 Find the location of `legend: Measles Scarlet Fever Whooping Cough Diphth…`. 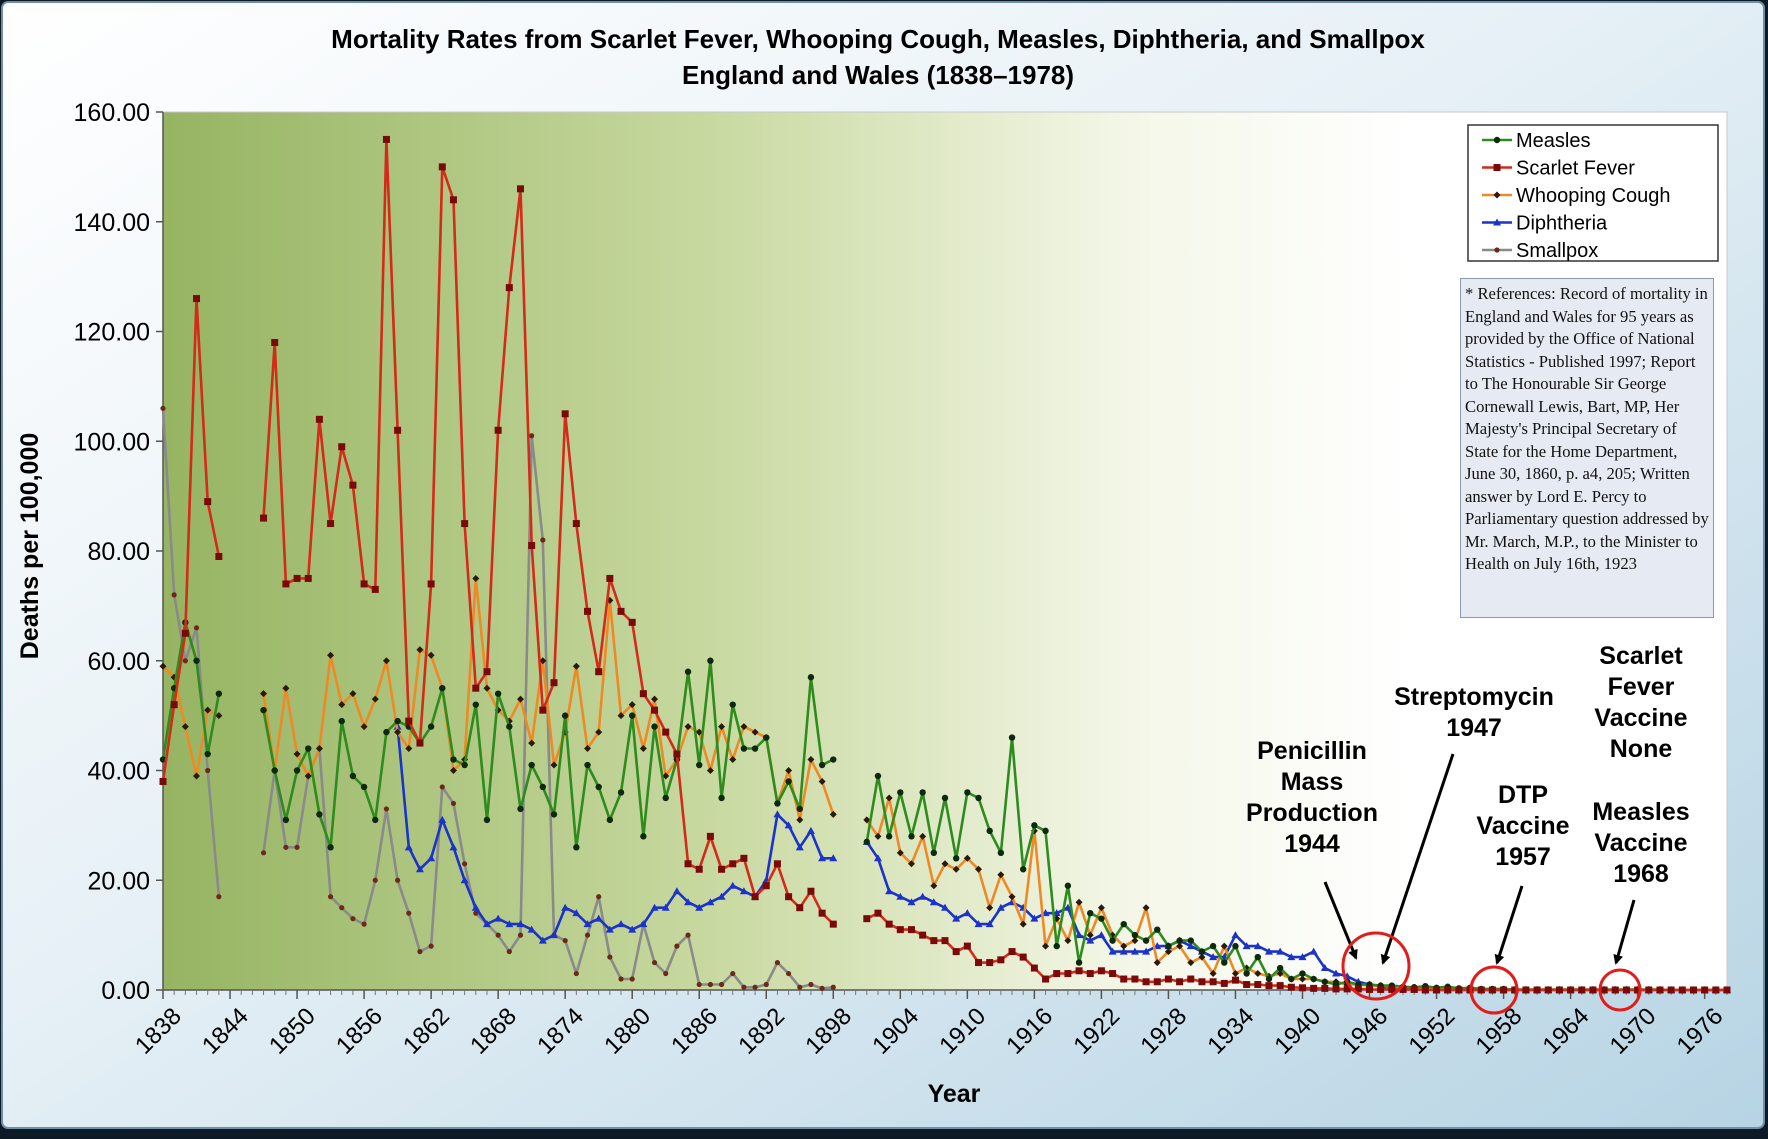

legend: Measles Scarlet Fever Whooping Cough Diphth… is located at coordinates (1593, 193).